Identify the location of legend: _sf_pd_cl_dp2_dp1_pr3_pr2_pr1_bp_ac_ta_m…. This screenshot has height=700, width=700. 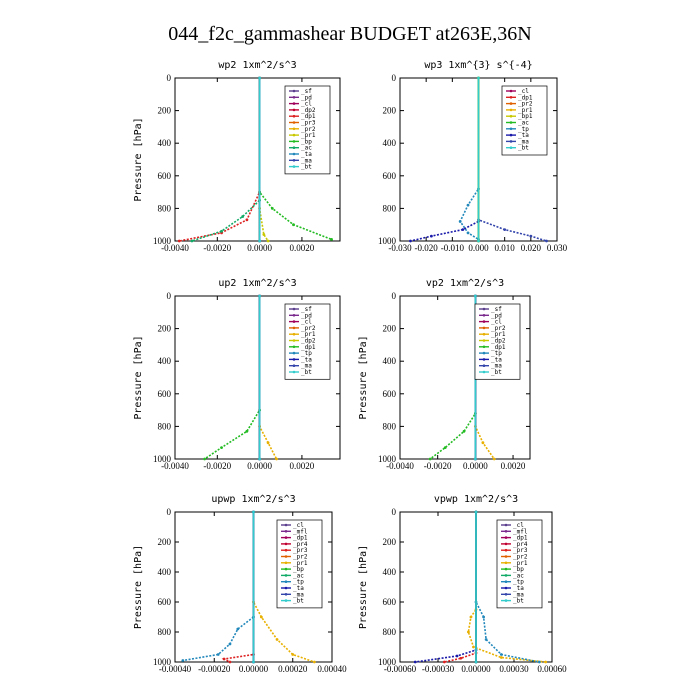
(307, 130).